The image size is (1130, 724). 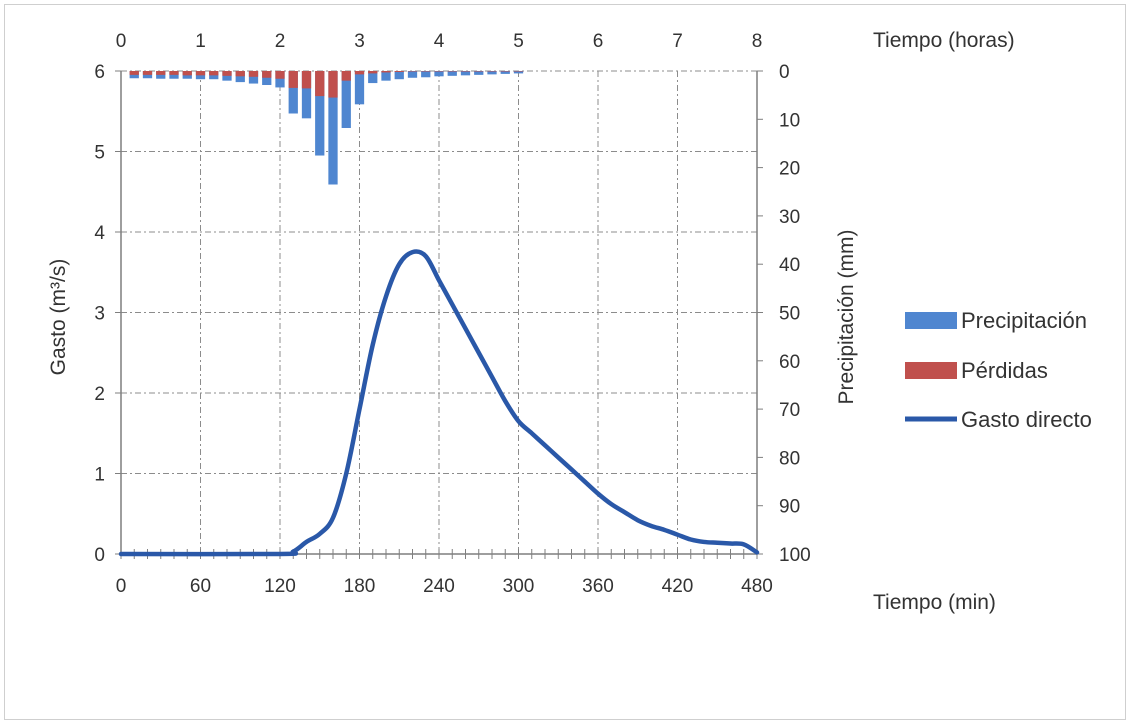 What do you see at coordinates (677, 41) in the screenshot?
I see `x-top-tick-label: 7` at bounding box center [677, 41].